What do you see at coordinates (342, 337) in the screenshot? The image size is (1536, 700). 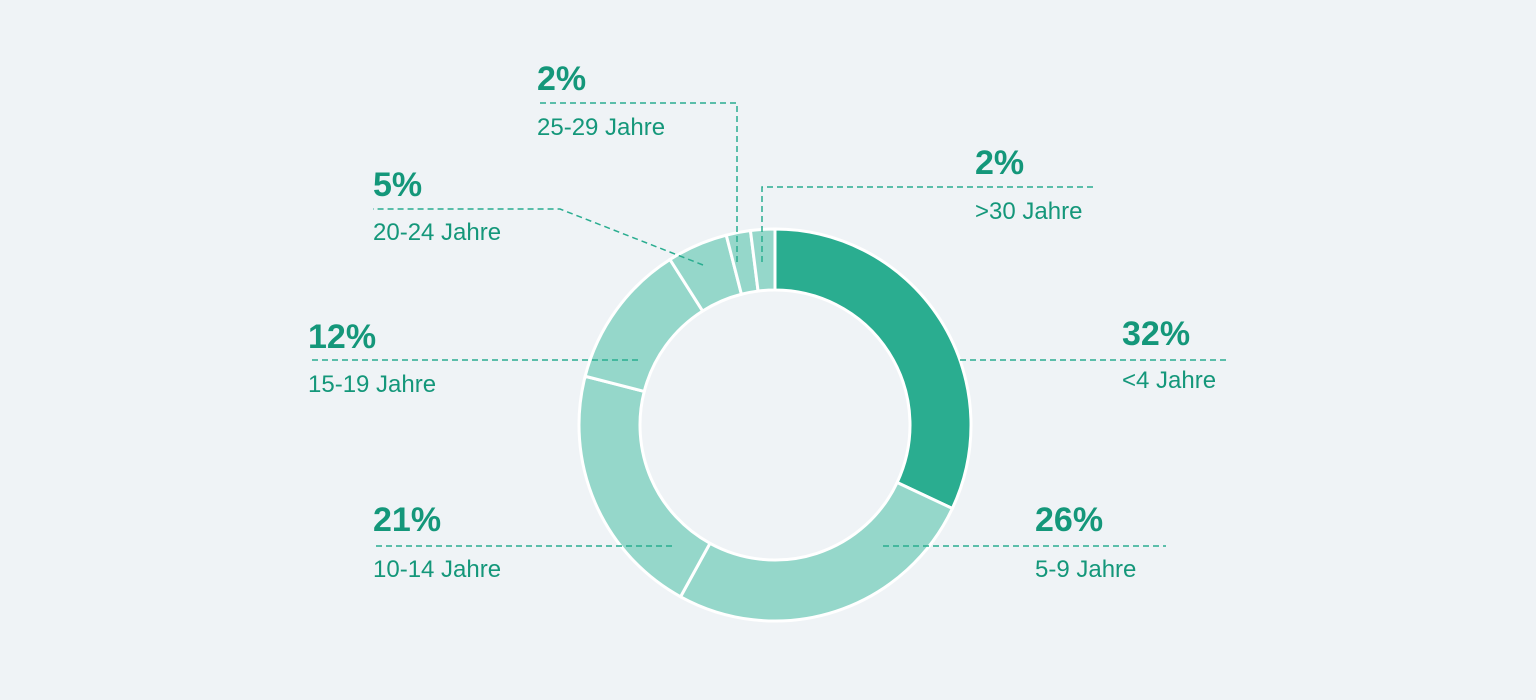 I see `slice-value-label: 12%` at bounding box center [342, 337].